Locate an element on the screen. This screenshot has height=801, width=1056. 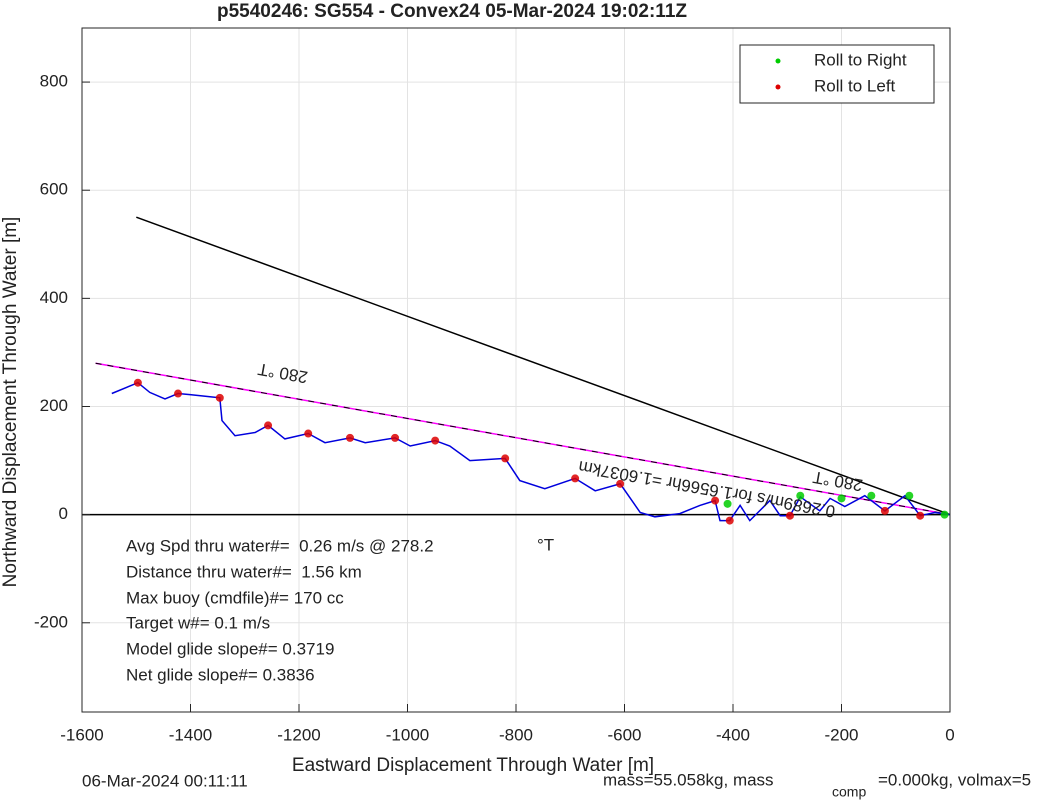
x-tick-label: -600 is located at coordinates (624, 734).